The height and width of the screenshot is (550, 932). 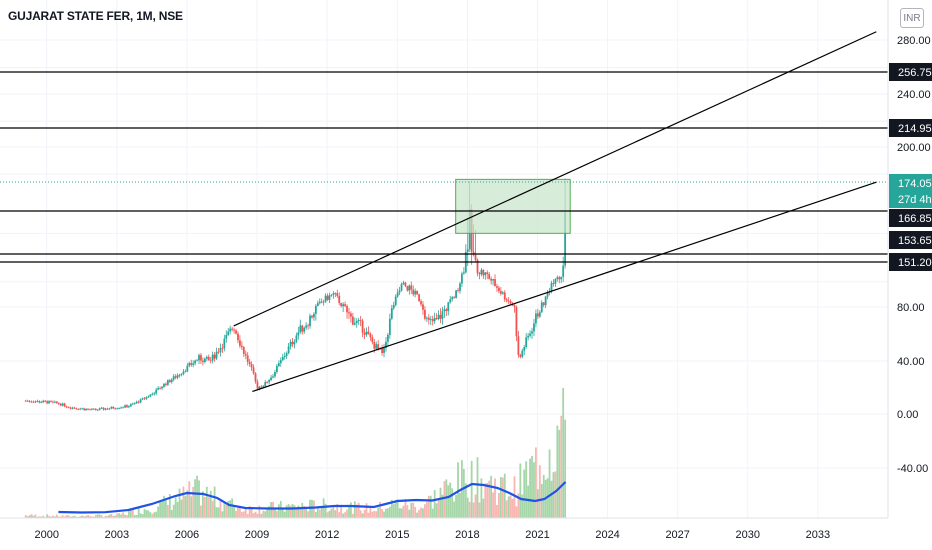 What do you see at coordinates (513, 206) in the screenshot?
I see `highlight-zone-rectangle` at bounding box center [513, 206].